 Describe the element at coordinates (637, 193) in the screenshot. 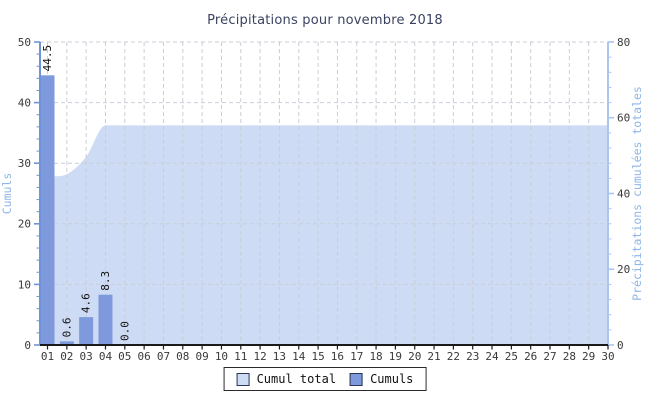

I see `right-axis-title: Précipitations cumulées totales` at that location.